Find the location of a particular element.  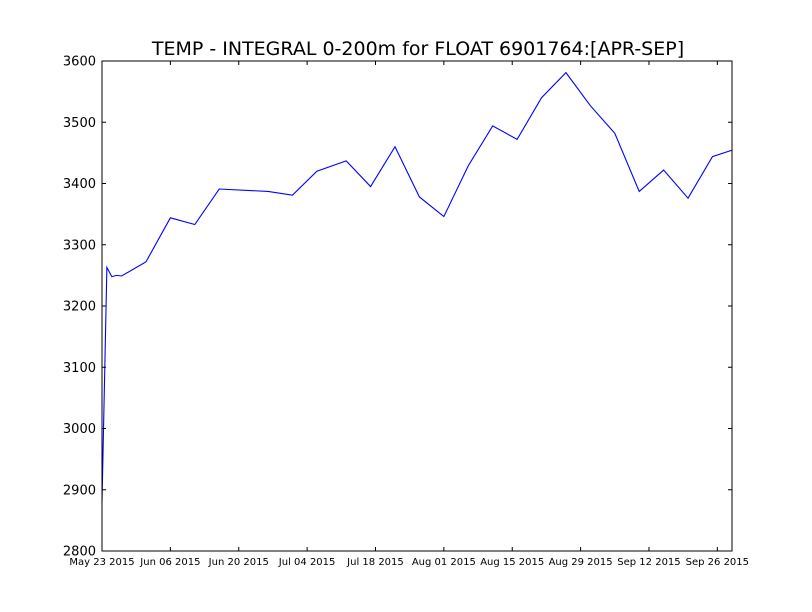

y-tick-label: 3600 is located at coordinates (79, 62).